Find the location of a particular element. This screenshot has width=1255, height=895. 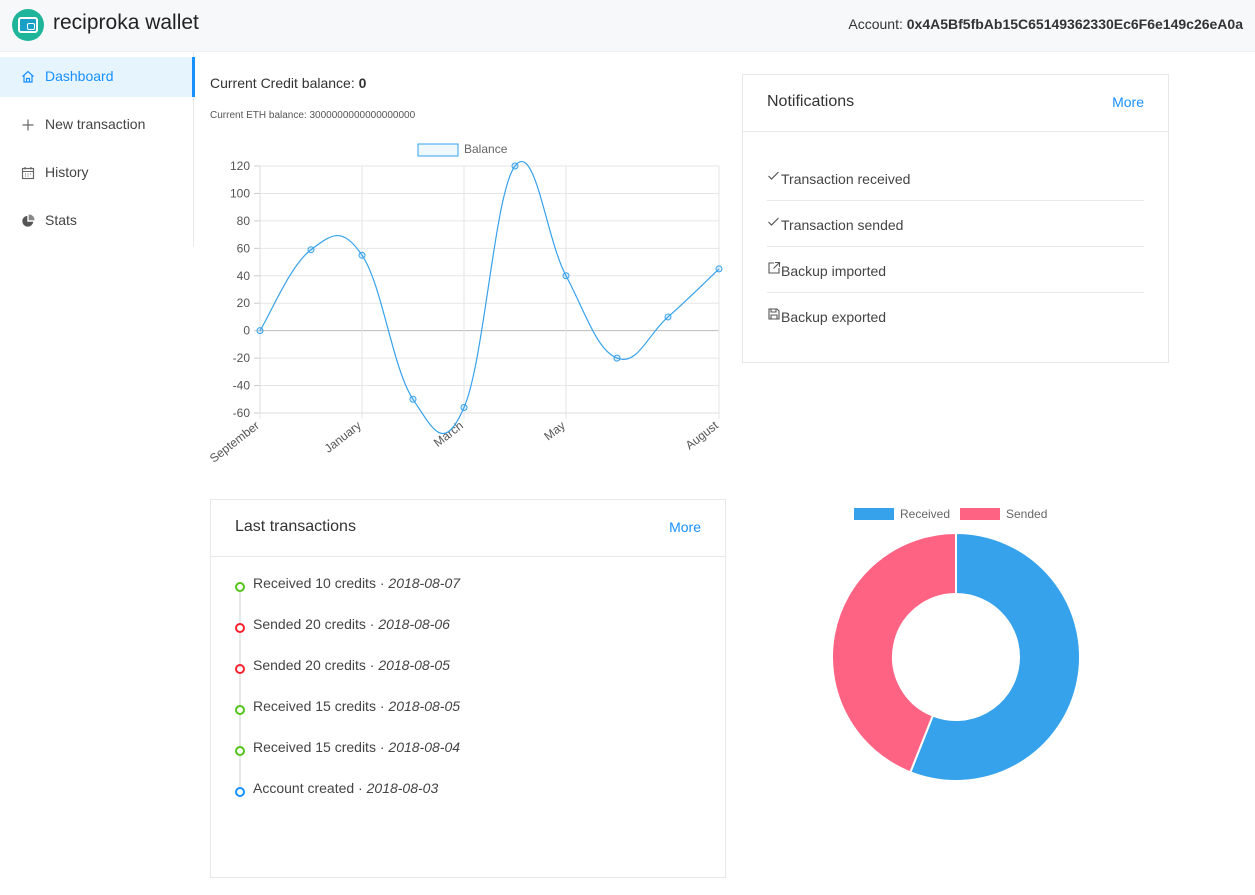

notification-label: Backup exported is located at coordinates (834, 317).